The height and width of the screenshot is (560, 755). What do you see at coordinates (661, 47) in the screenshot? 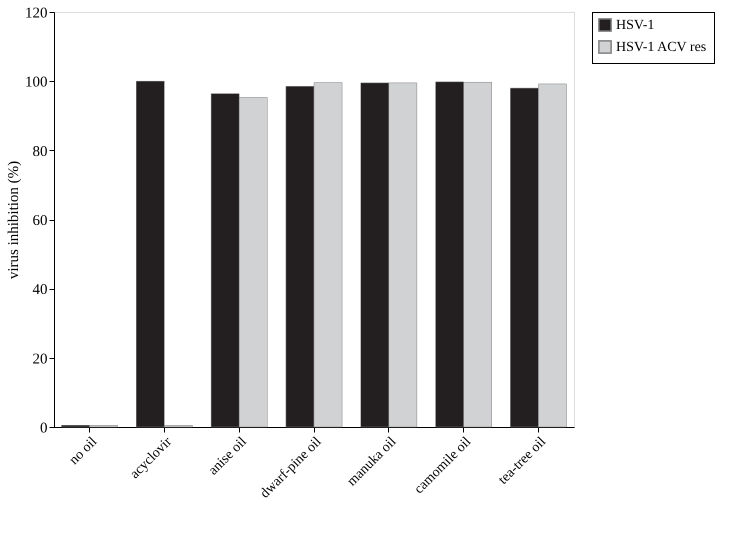
I see `legend-label: HSV-1 ACV res` at bounding box center [661, 47].